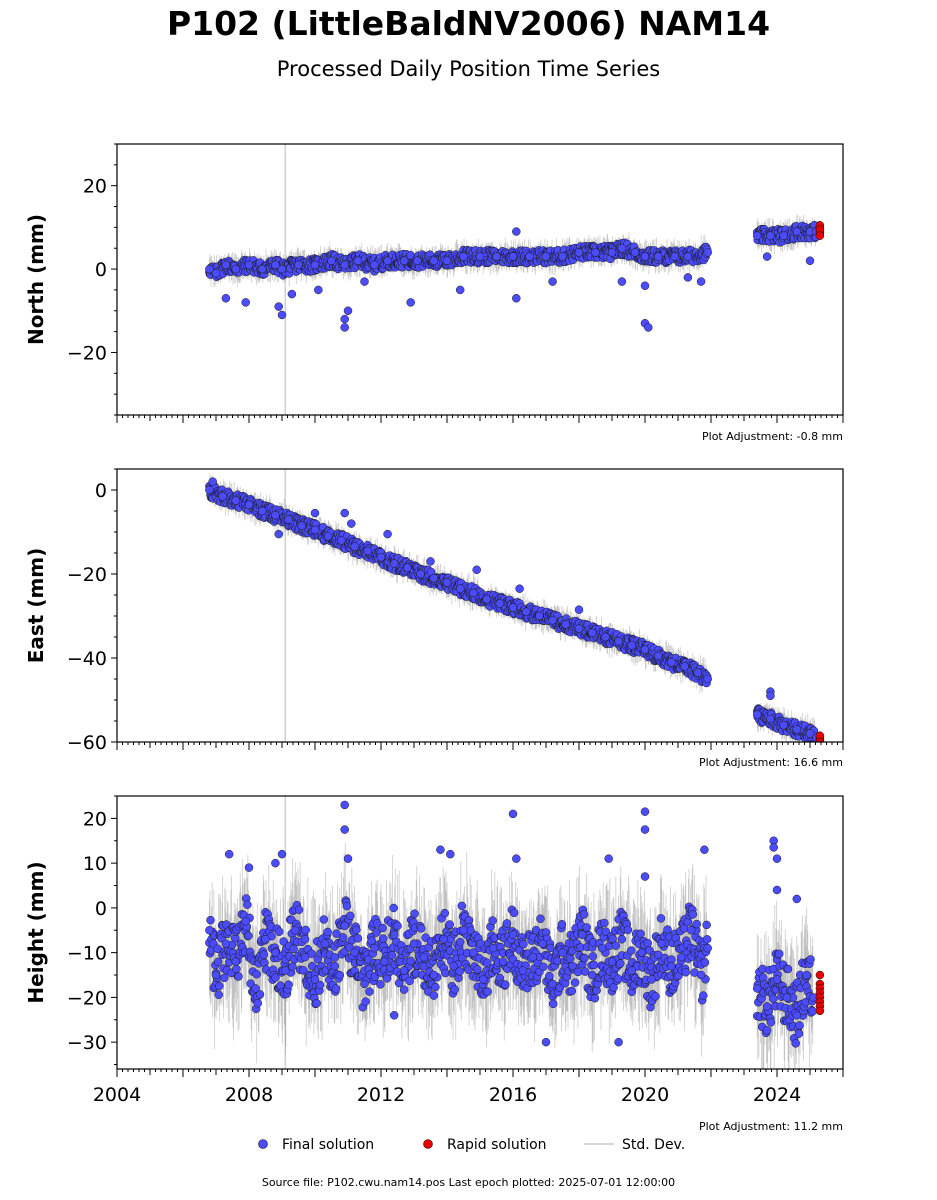  Describe the element at coordinates (511, 956) in the screenshot. I see `final-solution-cloud` at that location.